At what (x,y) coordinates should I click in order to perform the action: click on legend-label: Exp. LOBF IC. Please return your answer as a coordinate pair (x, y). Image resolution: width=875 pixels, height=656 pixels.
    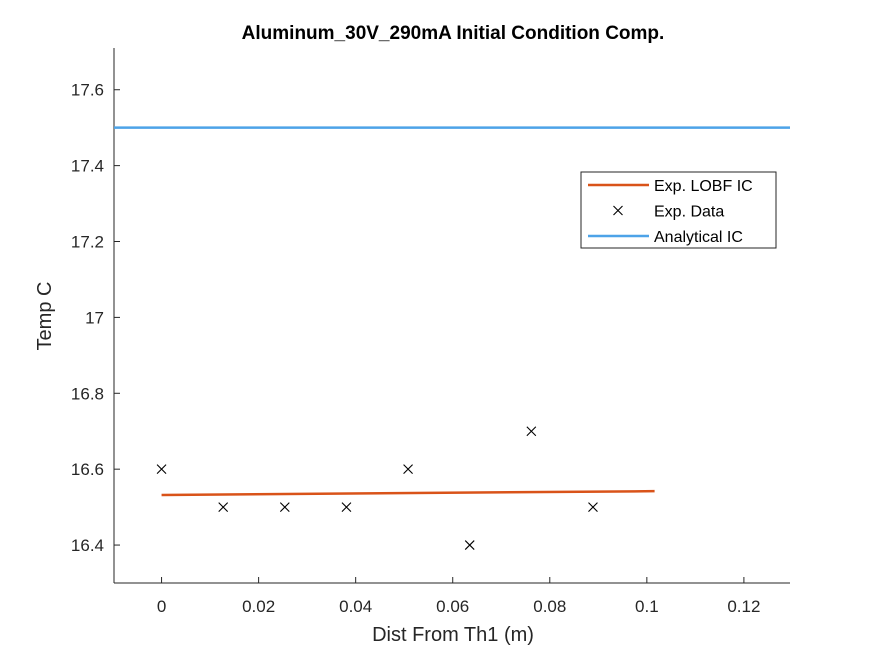
    Looking at the image, I should click on (703, 186).